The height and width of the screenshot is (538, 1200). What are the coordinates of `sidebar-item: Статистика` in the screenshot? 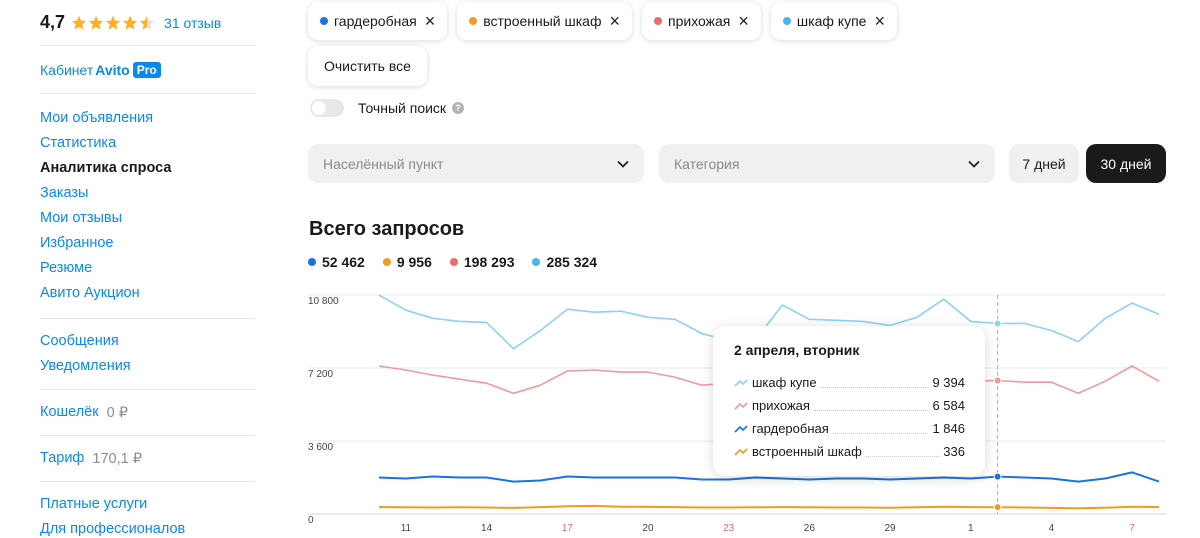 It's located at (78, 143).